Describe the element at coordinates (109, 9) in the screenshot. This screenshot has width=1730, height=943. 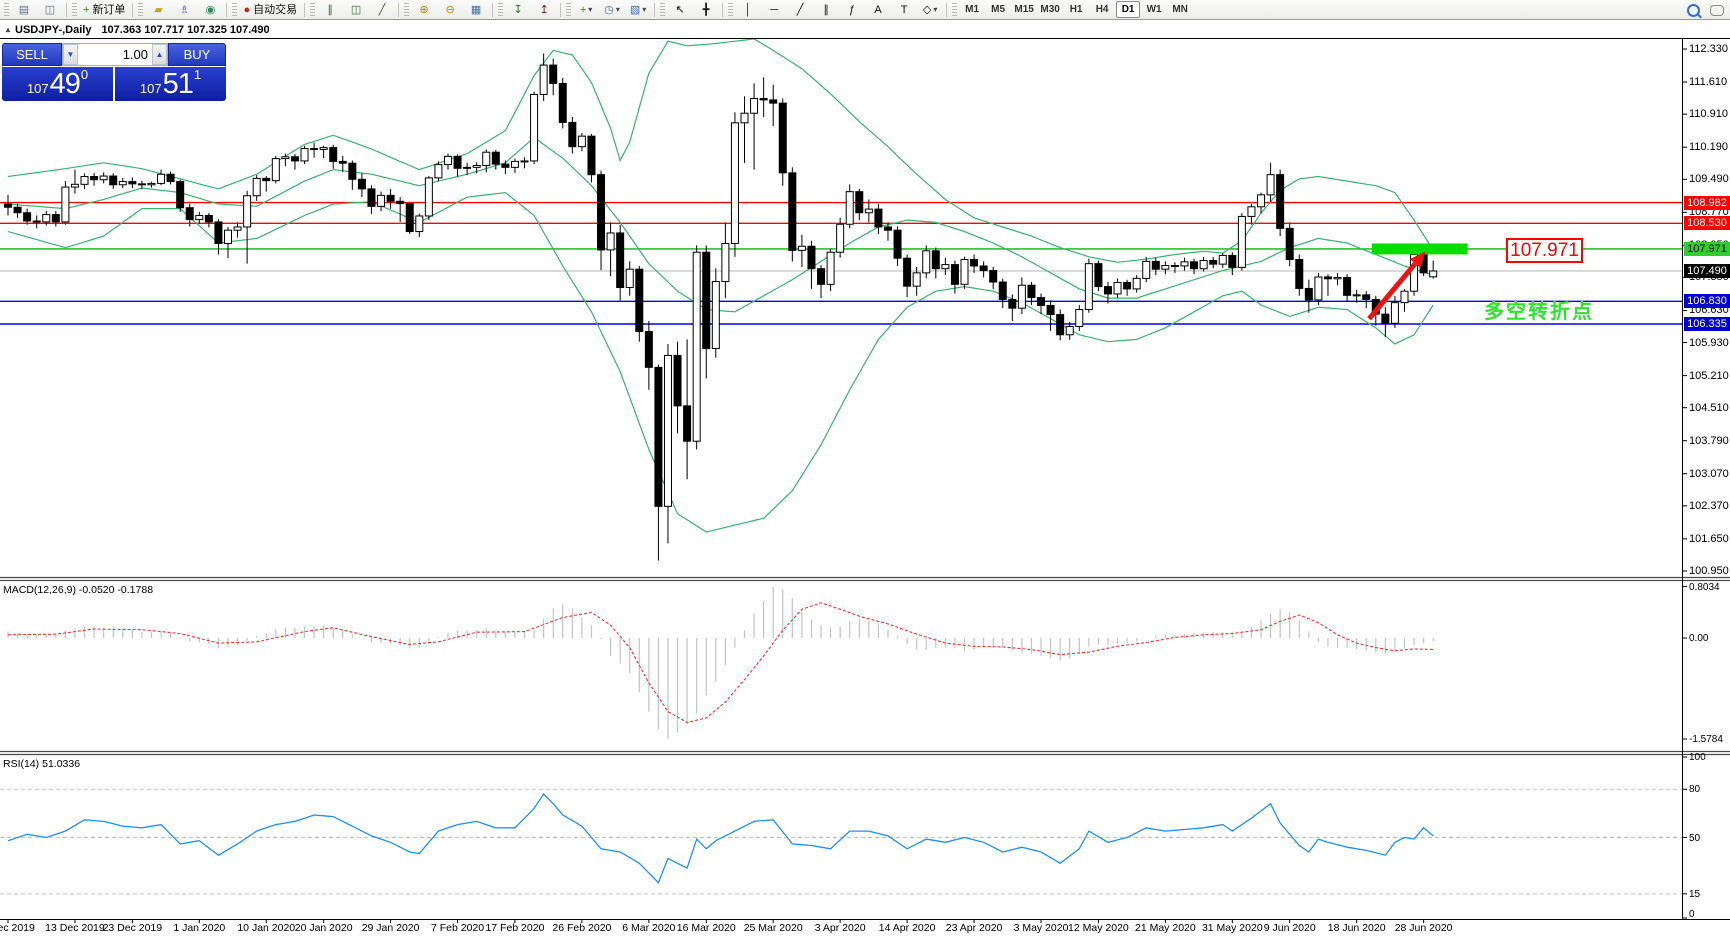
I see `new-order-button-label: 新订单` at that location.